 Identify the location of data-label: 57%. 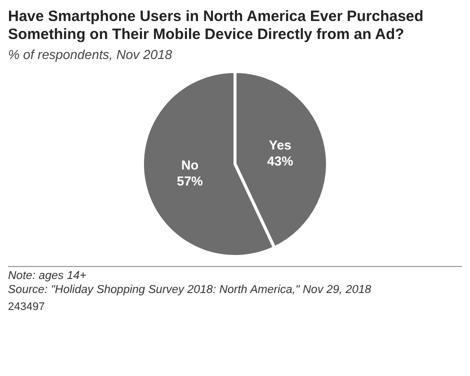
(190, 181).